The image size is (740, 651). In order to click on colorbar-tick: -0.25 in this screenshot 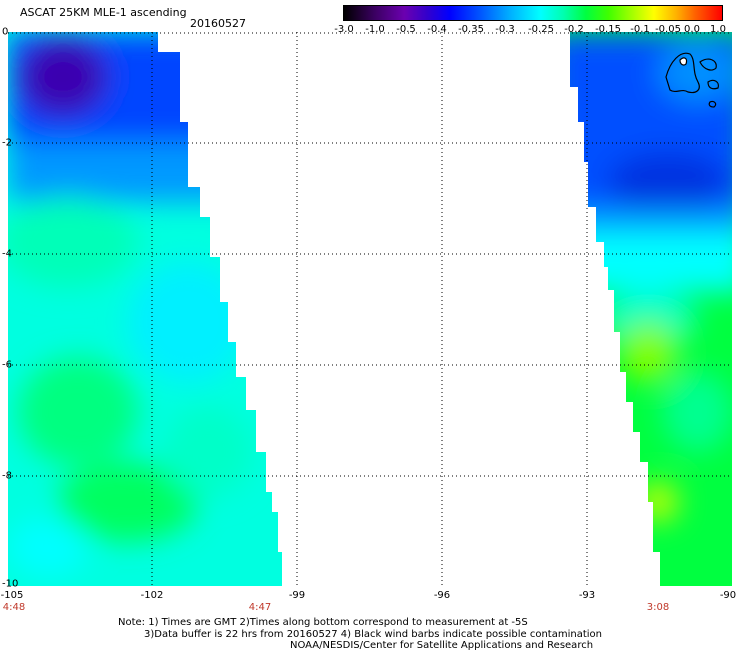, I will do `click(541, 29)`.